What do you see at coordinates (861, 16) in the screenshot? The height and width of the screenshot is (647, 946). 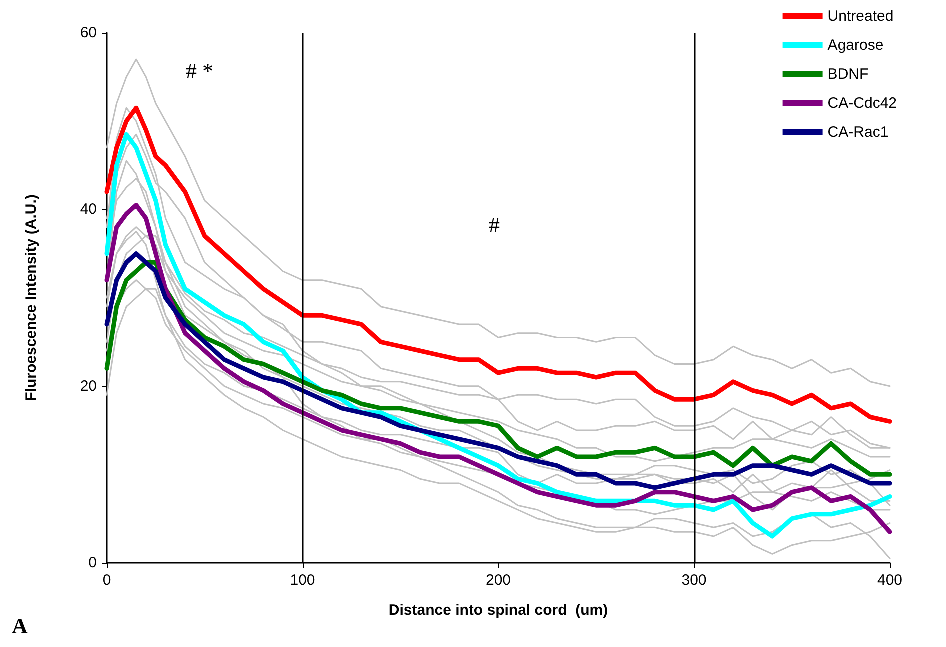 I see `legend-label: Untreated` at bounding box center [861, 16].